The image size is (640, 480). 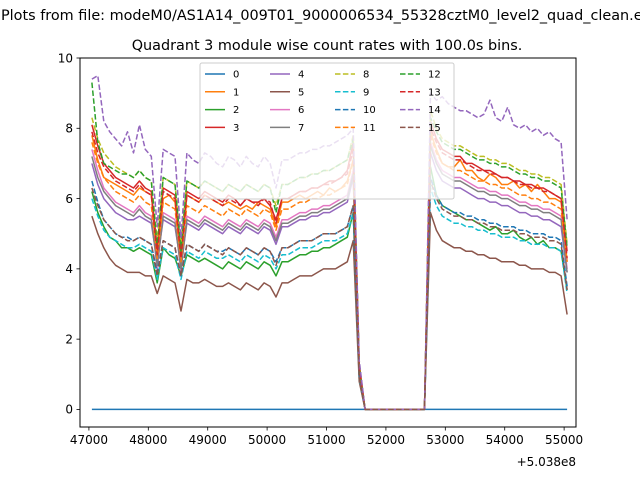 I want to click on legend-label-0: 0, so click(x=236, y=75).